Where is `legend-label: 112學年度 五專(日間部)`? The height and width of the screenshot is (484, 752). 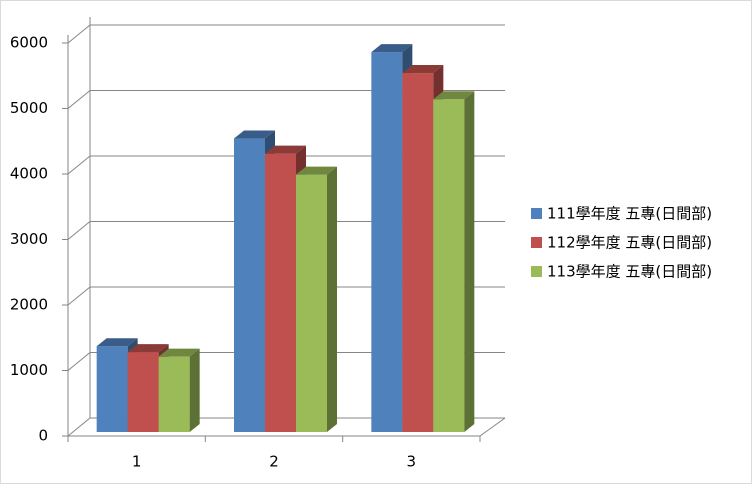
legend-label: 112學年度 五專(日間部) is located at coordinates (629, 243).